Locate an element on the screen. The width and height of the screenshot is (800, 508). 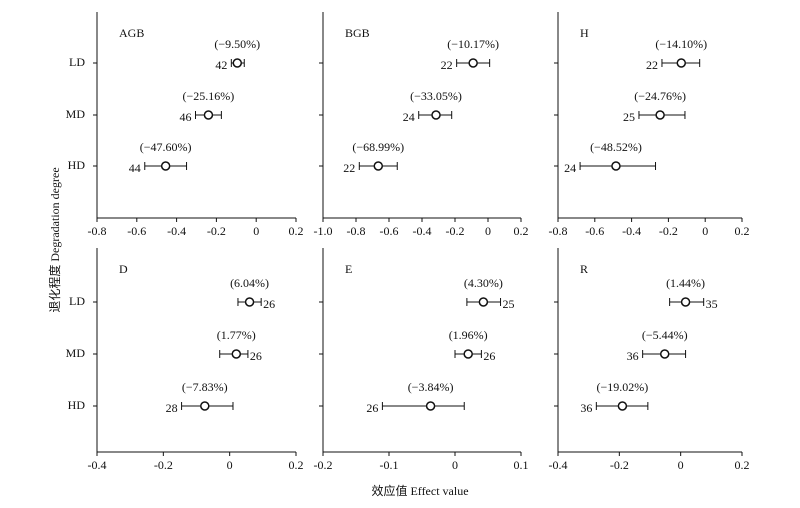
effect-label: (−25.16%) is located at coordinates (209, 96).